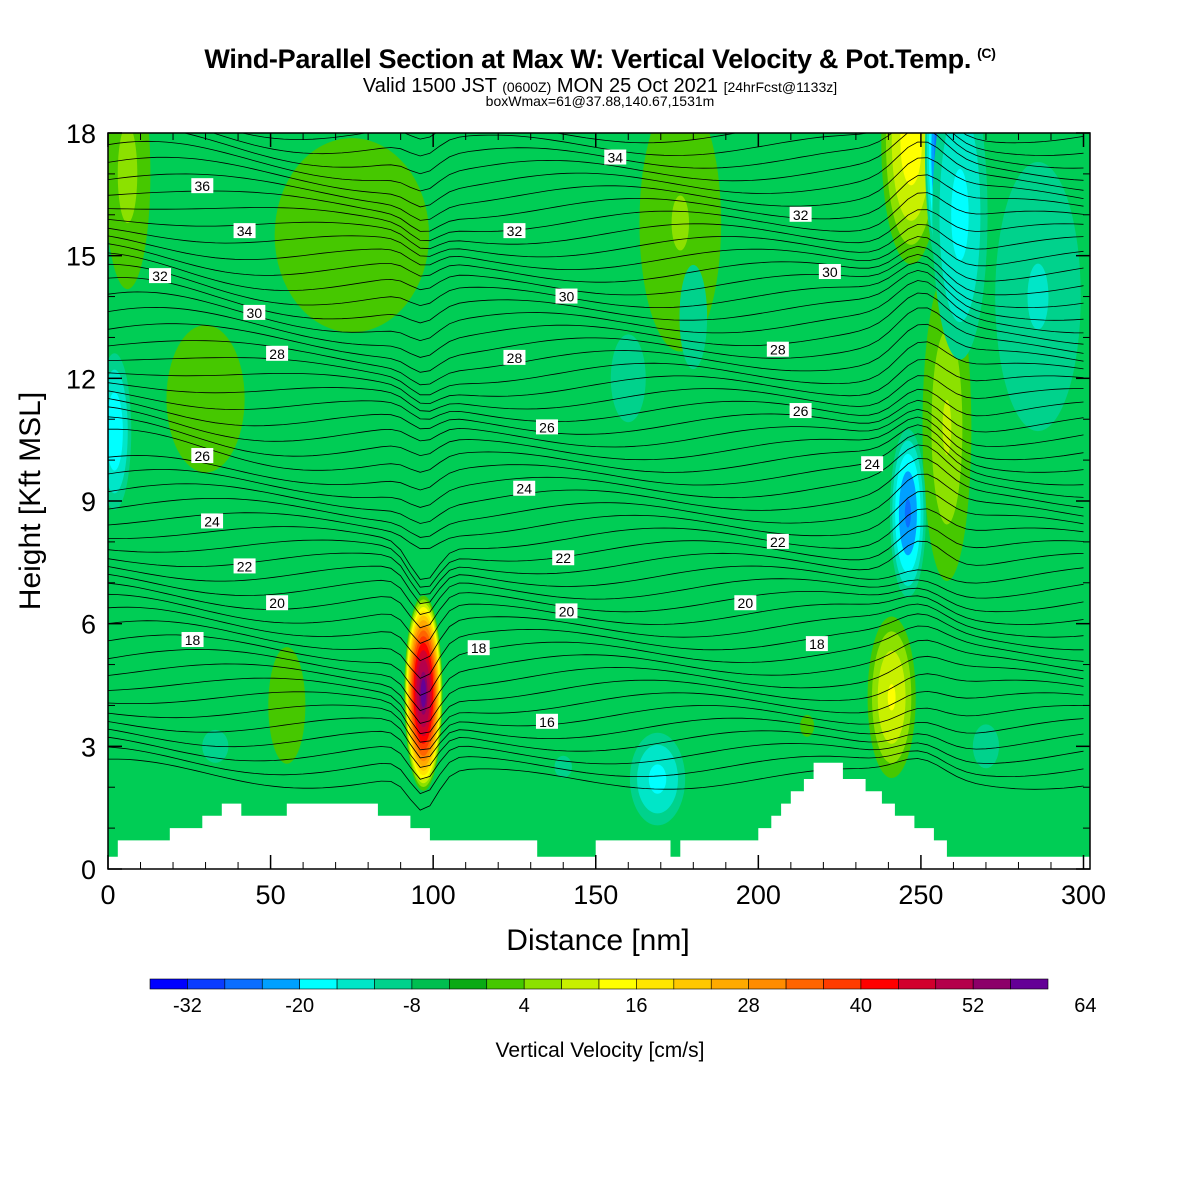 The width and height of the screenshot is (1200, 1200). I want to click on terrain-mask, so click(599, 815).